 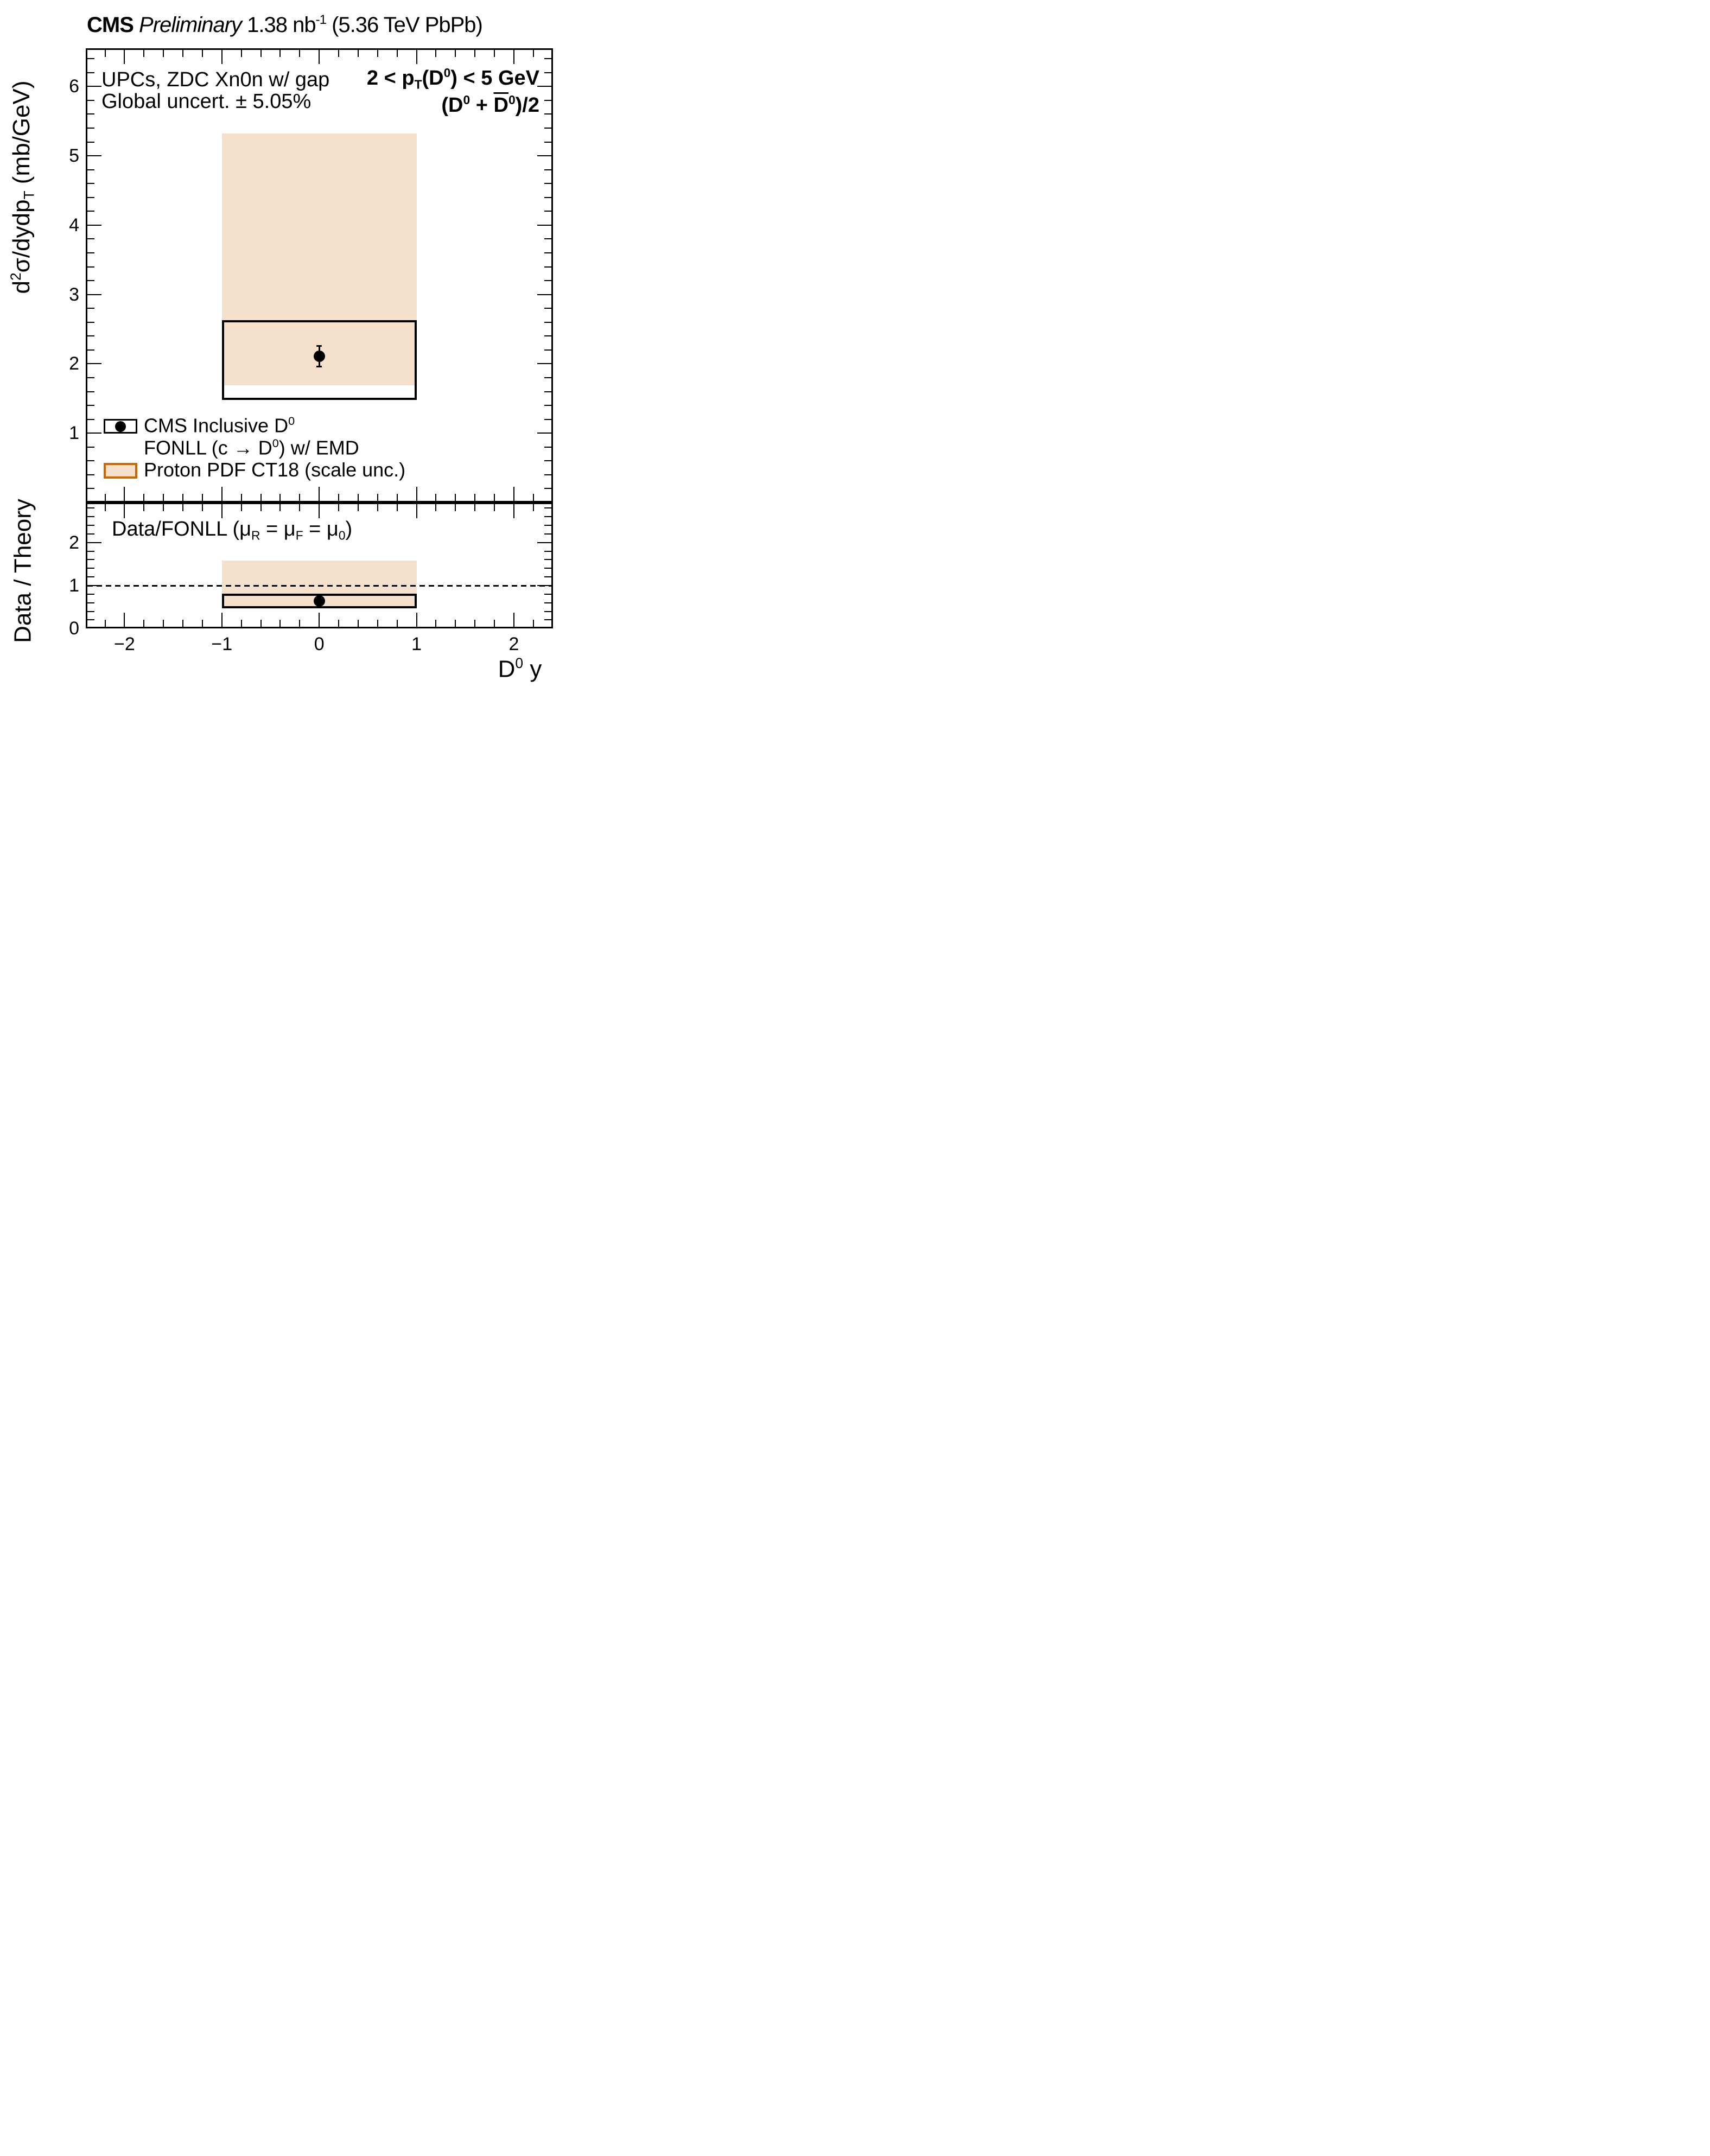 I want to click on y-tick-label-ratio-1: 1, so click(x=74, y=585).